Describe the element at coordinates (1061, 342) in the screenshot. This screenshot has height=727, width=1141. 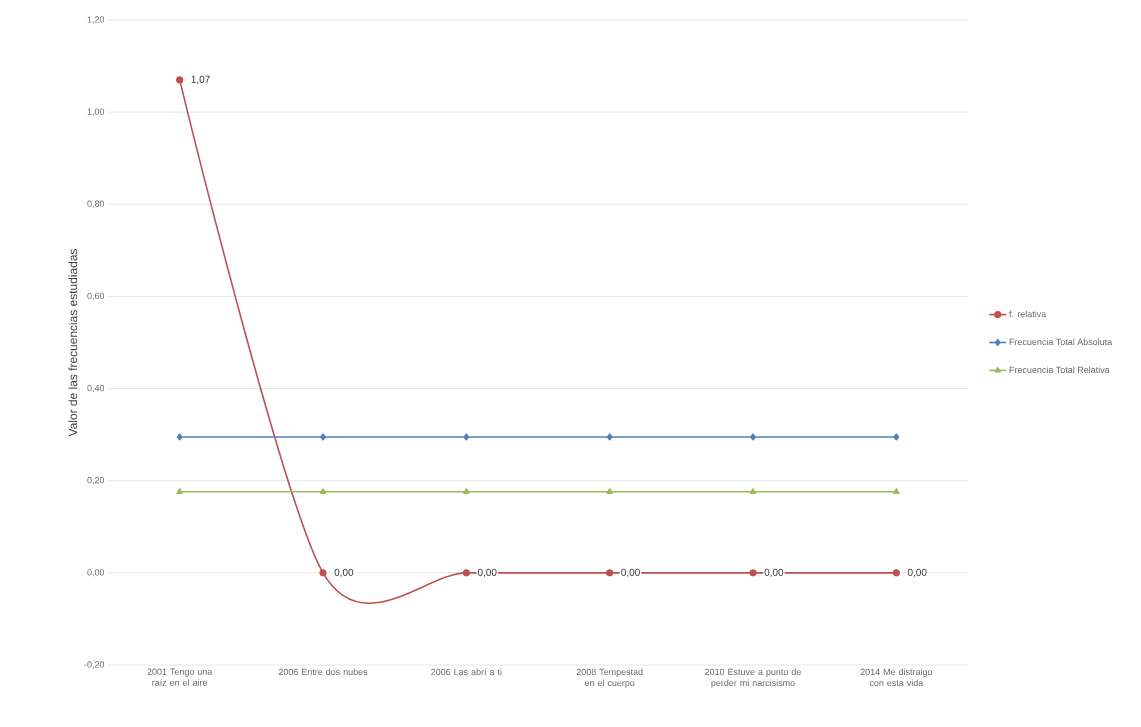
I see `legend-label: Frecuencia Total Absoluta` at that location.